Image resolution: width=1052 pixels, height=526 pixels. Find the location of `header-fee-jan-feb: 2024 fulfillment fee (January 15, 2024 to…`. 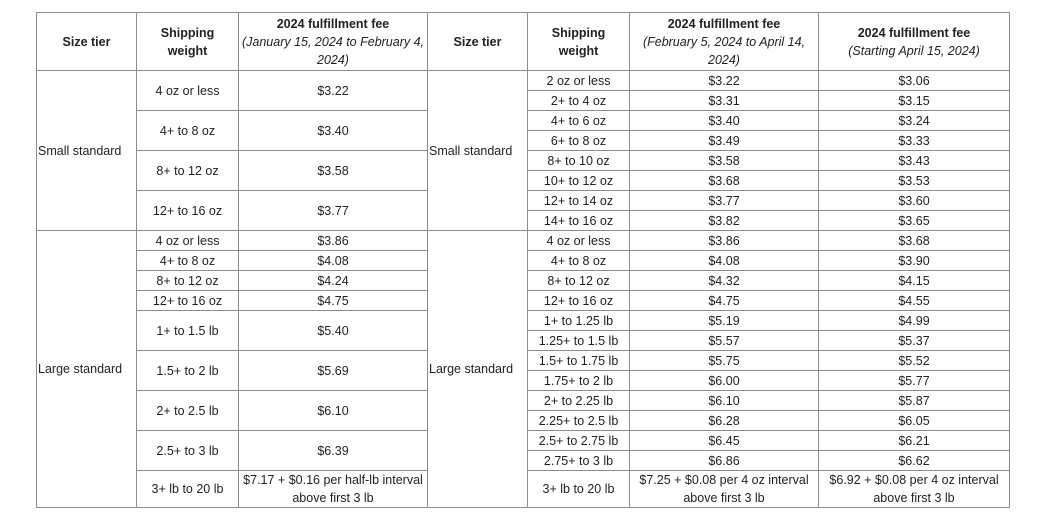

header-fee-jan-feb: 2024 fulfillment fee (January 15, 2024 to… is located at coordinates (333, 41).